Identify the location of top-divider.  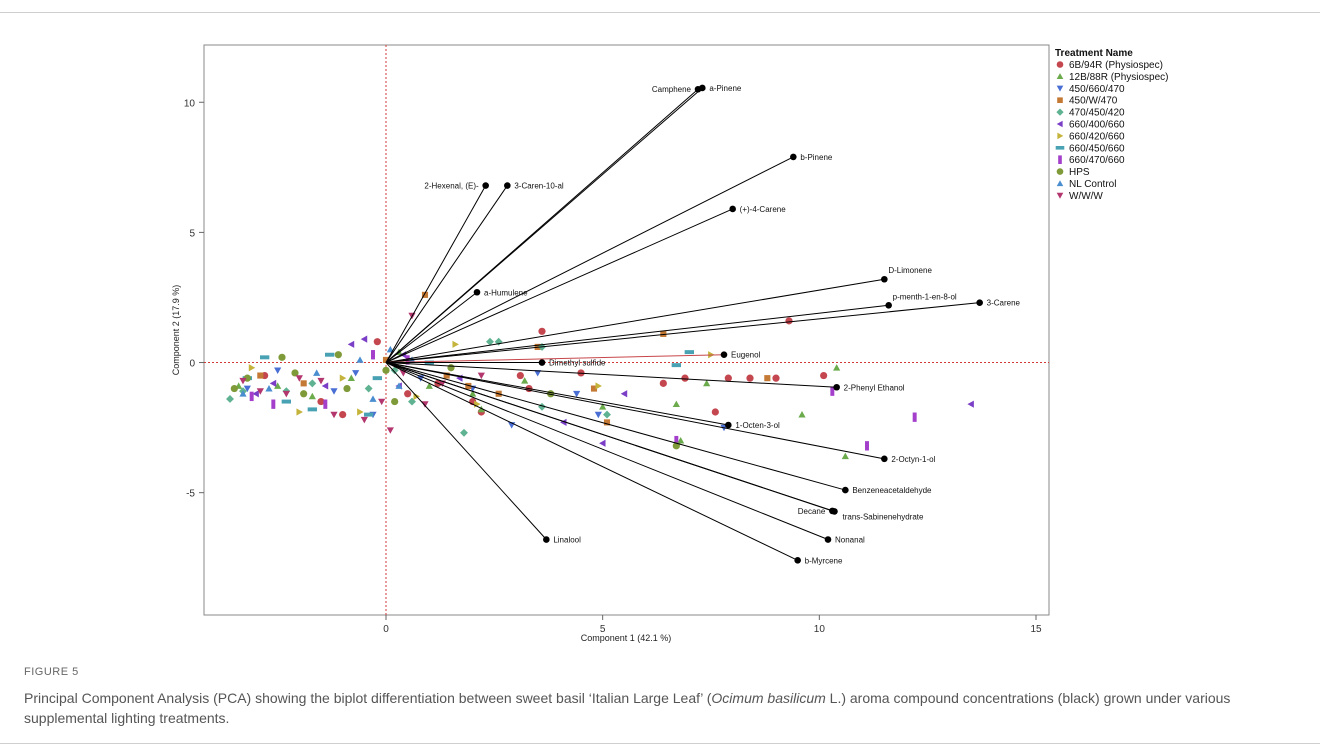
(660, 12).